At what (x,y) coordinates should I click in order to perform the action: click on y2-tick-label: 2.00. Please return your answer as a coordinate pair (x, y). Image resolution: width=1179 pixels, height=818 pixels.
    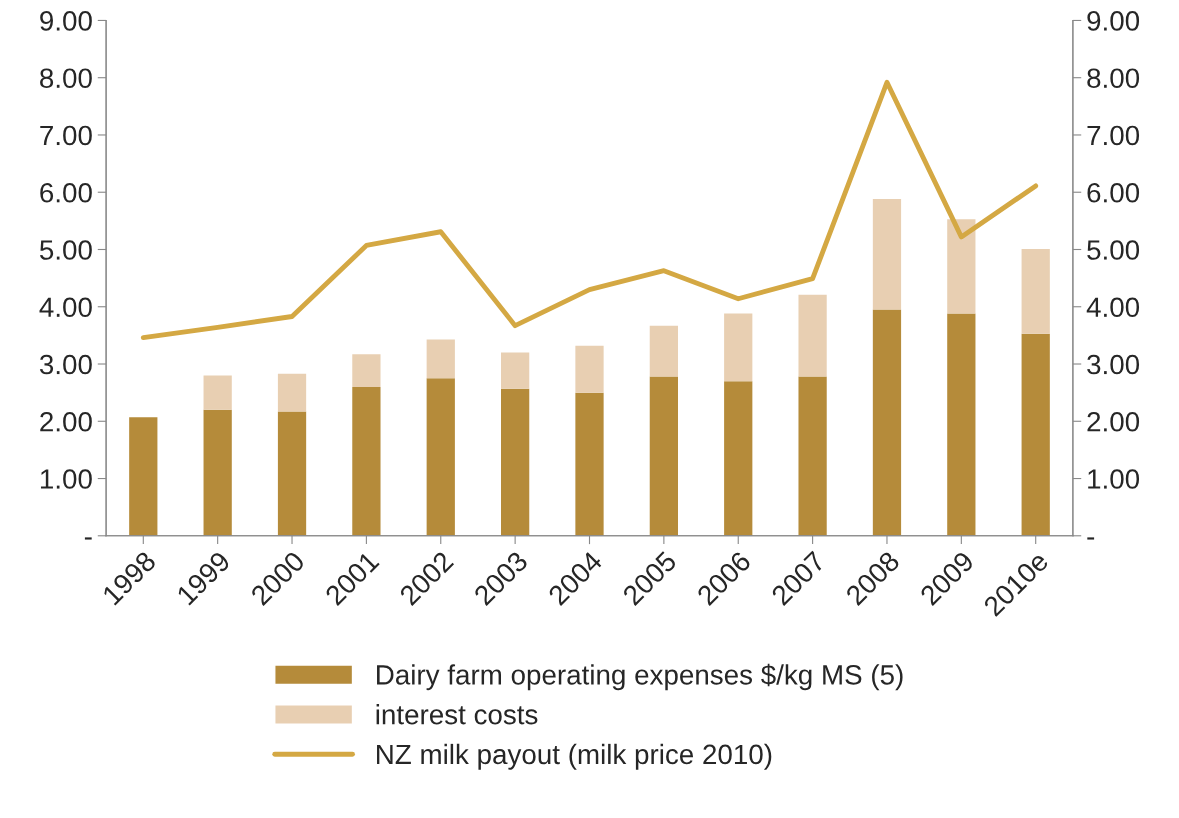
    Looking at the image, I should click on (1113, 421).